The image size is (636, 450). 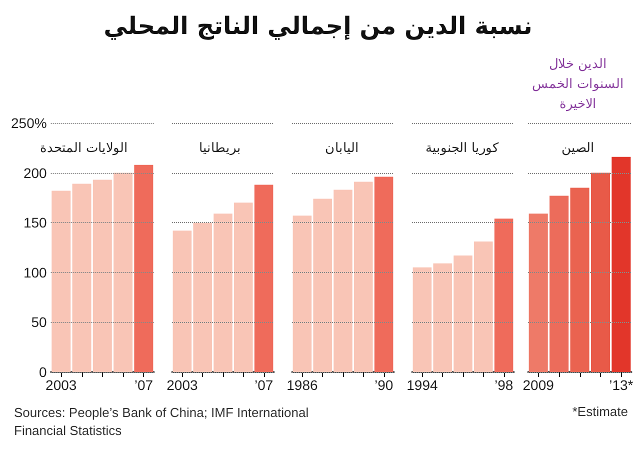 I want to click on text: كوريا الجنوبية, so click(x=463, y=148).